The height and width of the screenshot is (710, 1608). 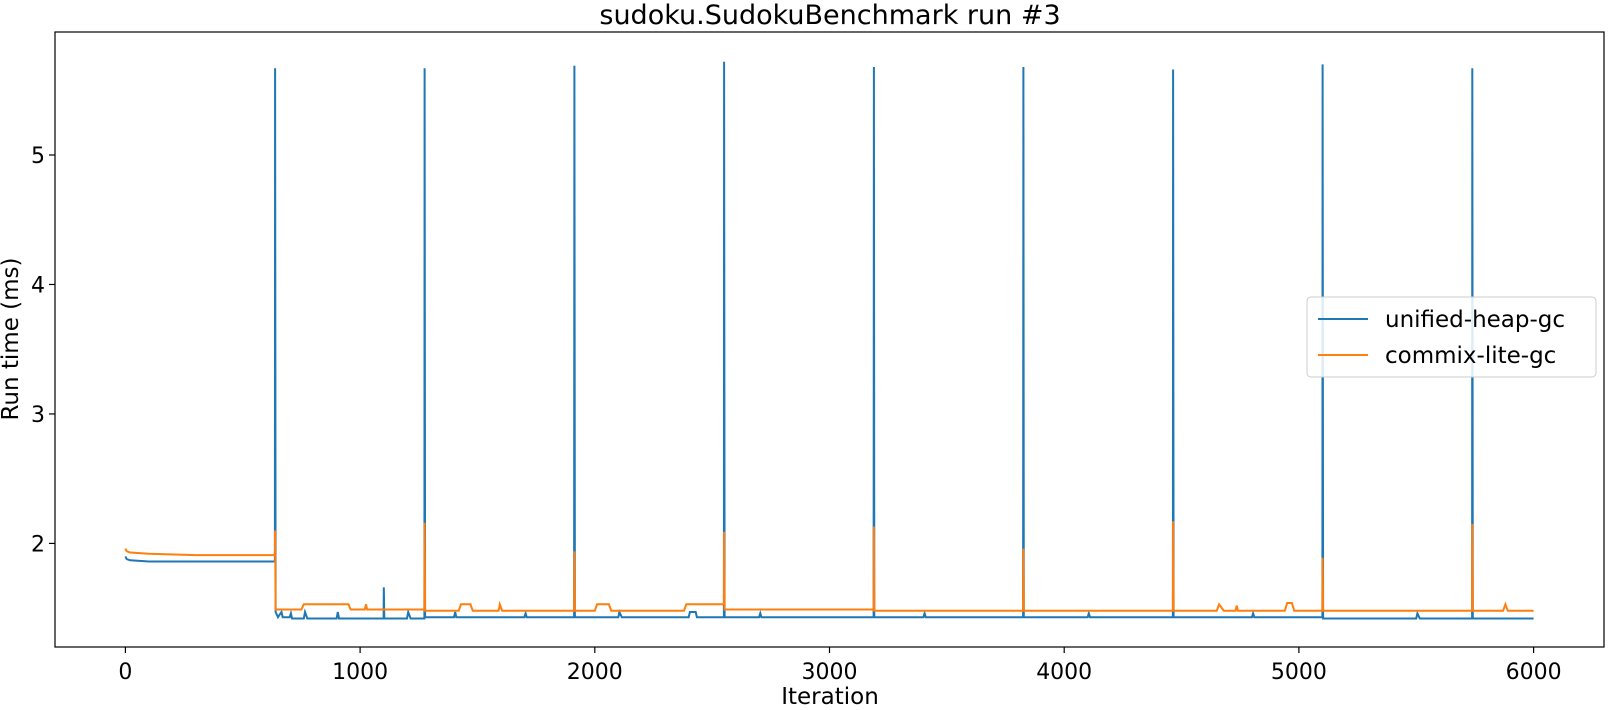 What do you see at coordinates (830, 672) in the screenshot?
I see `x-tick-label: 3000` at bounding box center [830, 672].